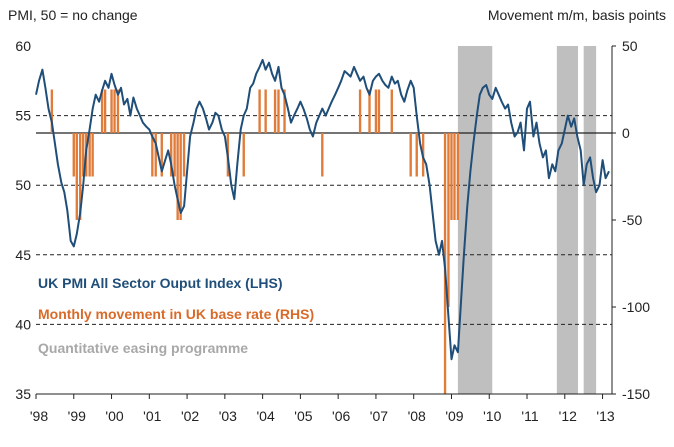 The image size is (674, 447). Describe the element at coordinates (114, 416) in the screenshot. I see `x-tick-label-2: '00` at that location.